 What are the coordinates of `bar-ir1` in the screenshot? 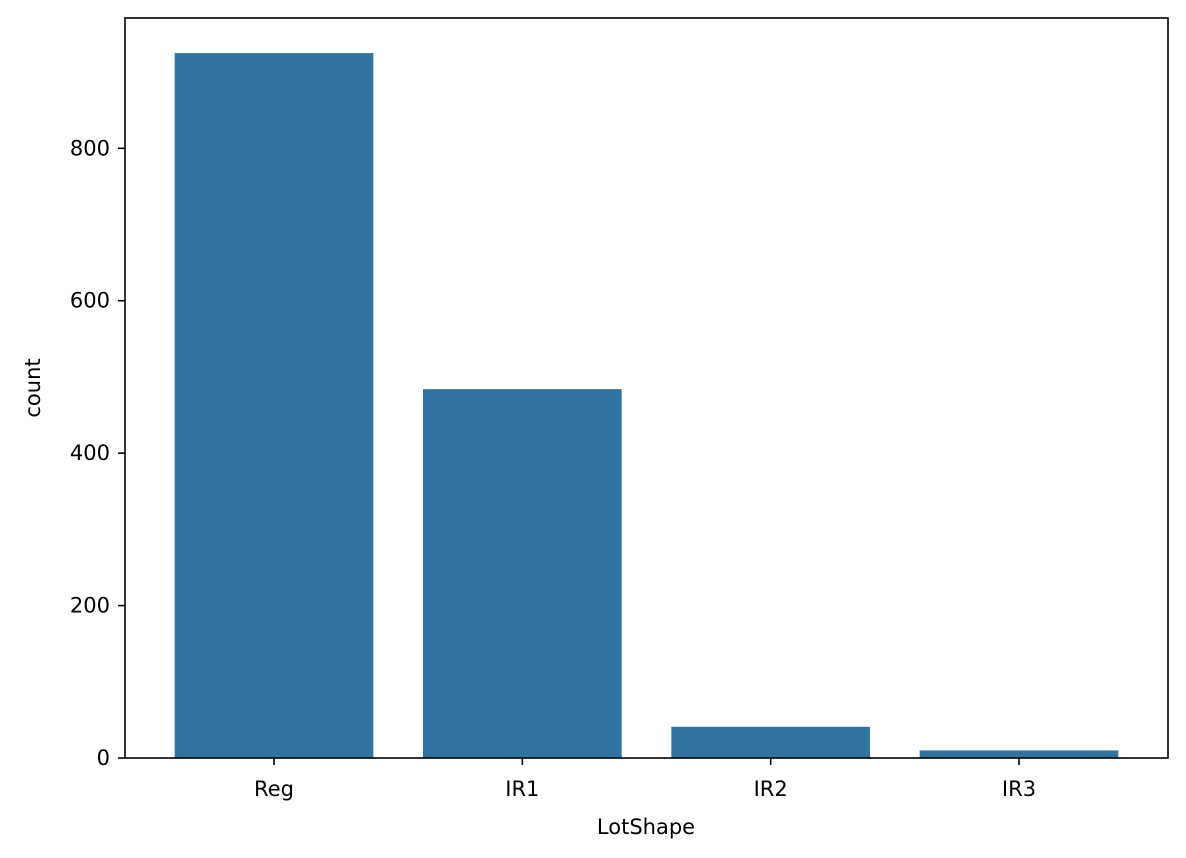 It's located at (522, 573).